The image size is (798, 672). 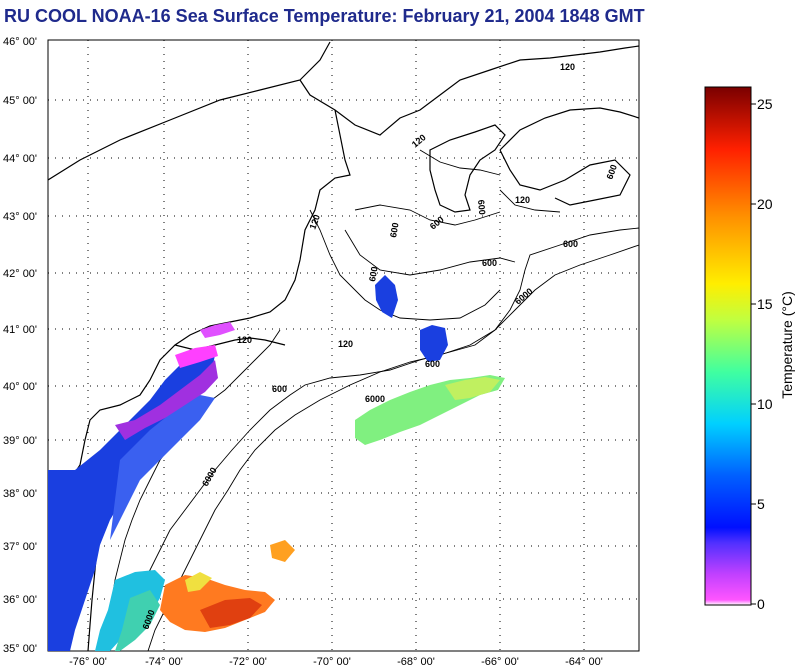 What do you see at coordinates (164, 662) in the screenshot?
I see `lon-label: -74° 00'` at bounding box center [164, 662].